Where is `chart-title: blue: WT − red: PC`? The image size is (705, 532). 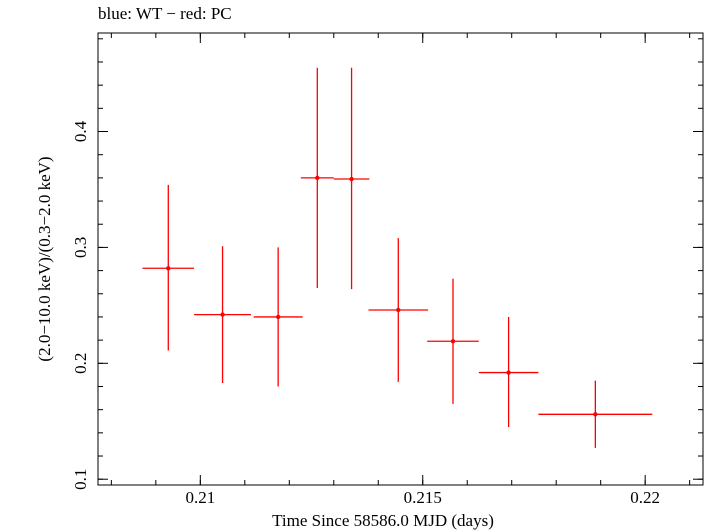
chart-title: blue: WT − red: PC is located at coordinates (165, 13).